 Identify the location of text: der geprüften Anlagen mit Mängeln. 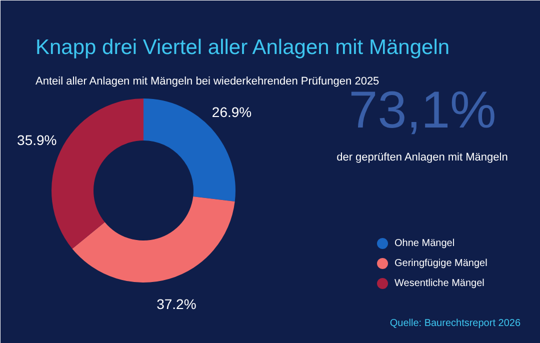
(422, 158).